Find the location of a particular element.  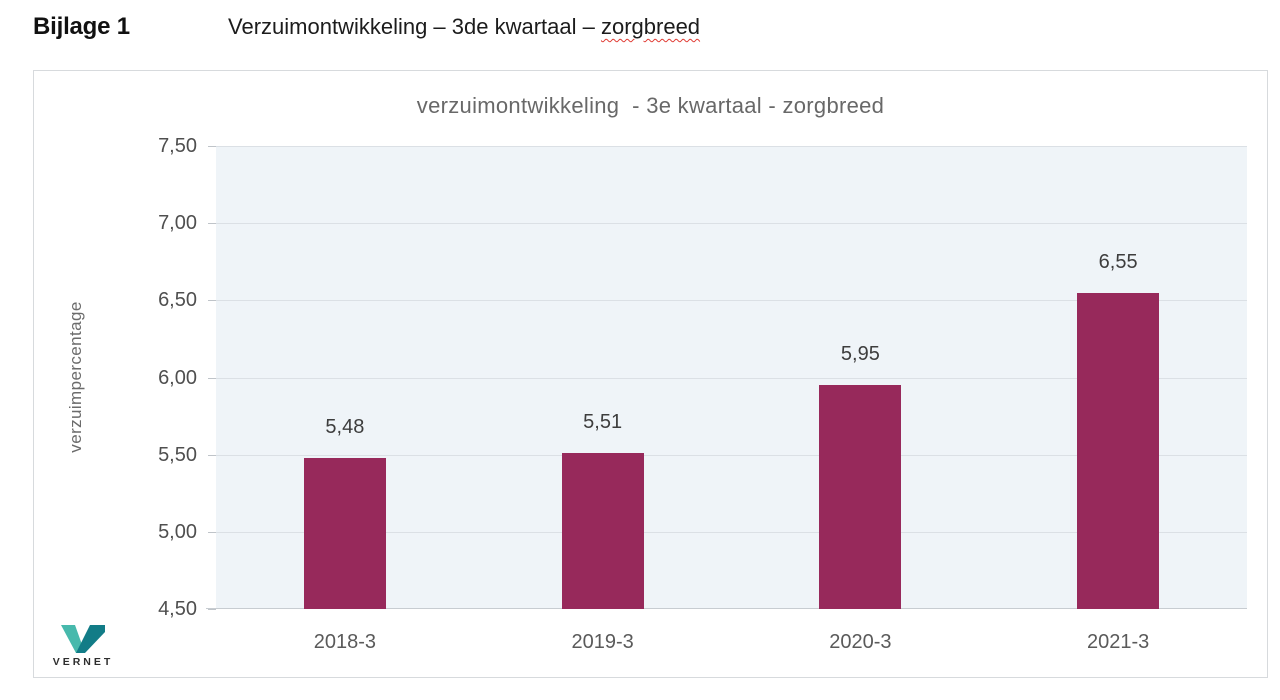

x-axis-line is located at coordinates (726, 608).